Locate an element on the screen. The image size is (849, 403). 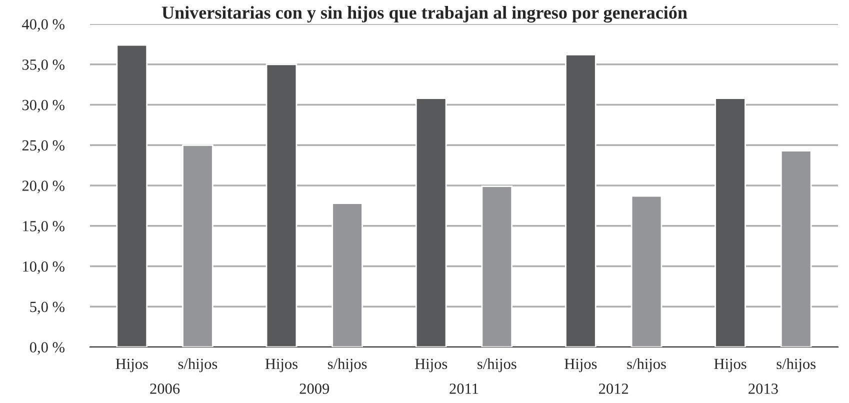
series-label: s/hijos is located at coordinates (646, 365).